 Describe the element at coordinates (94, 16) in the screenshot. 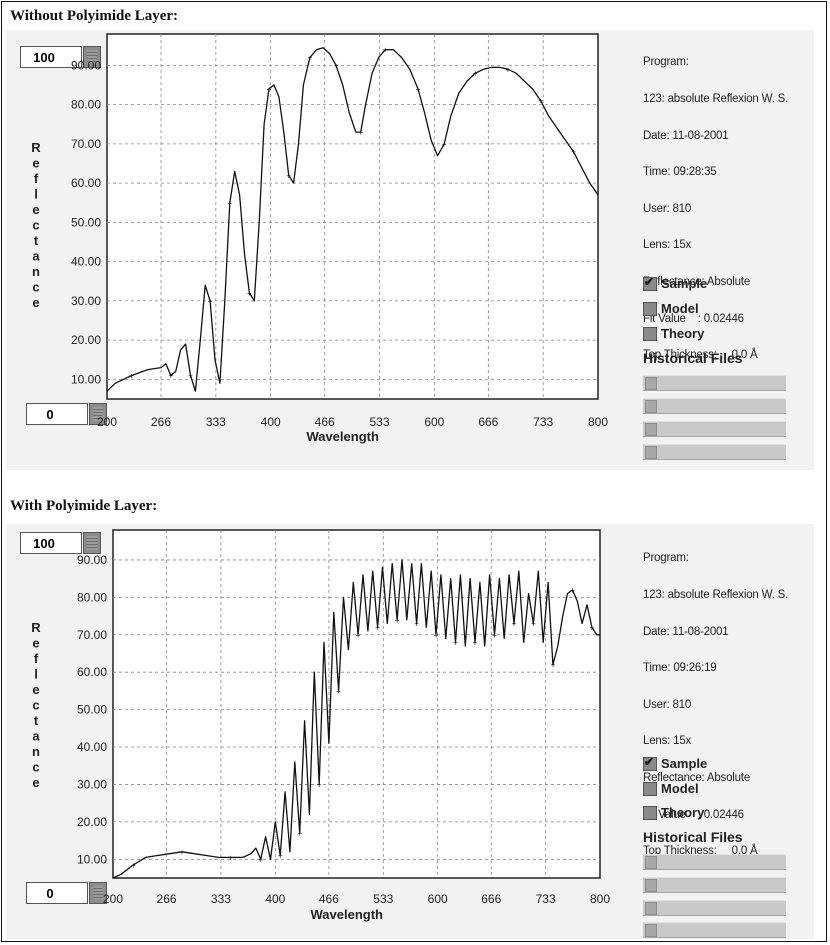

I see `section-title-without-polyimide: Without Polyimide Layer:` at that location.